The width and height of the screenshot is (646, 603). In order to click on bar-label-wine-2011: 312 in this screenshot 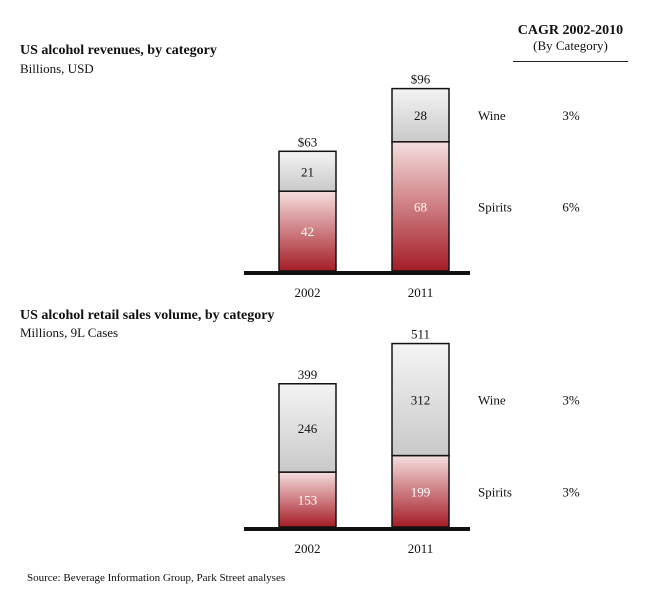, I will do `click(421, 400)`.